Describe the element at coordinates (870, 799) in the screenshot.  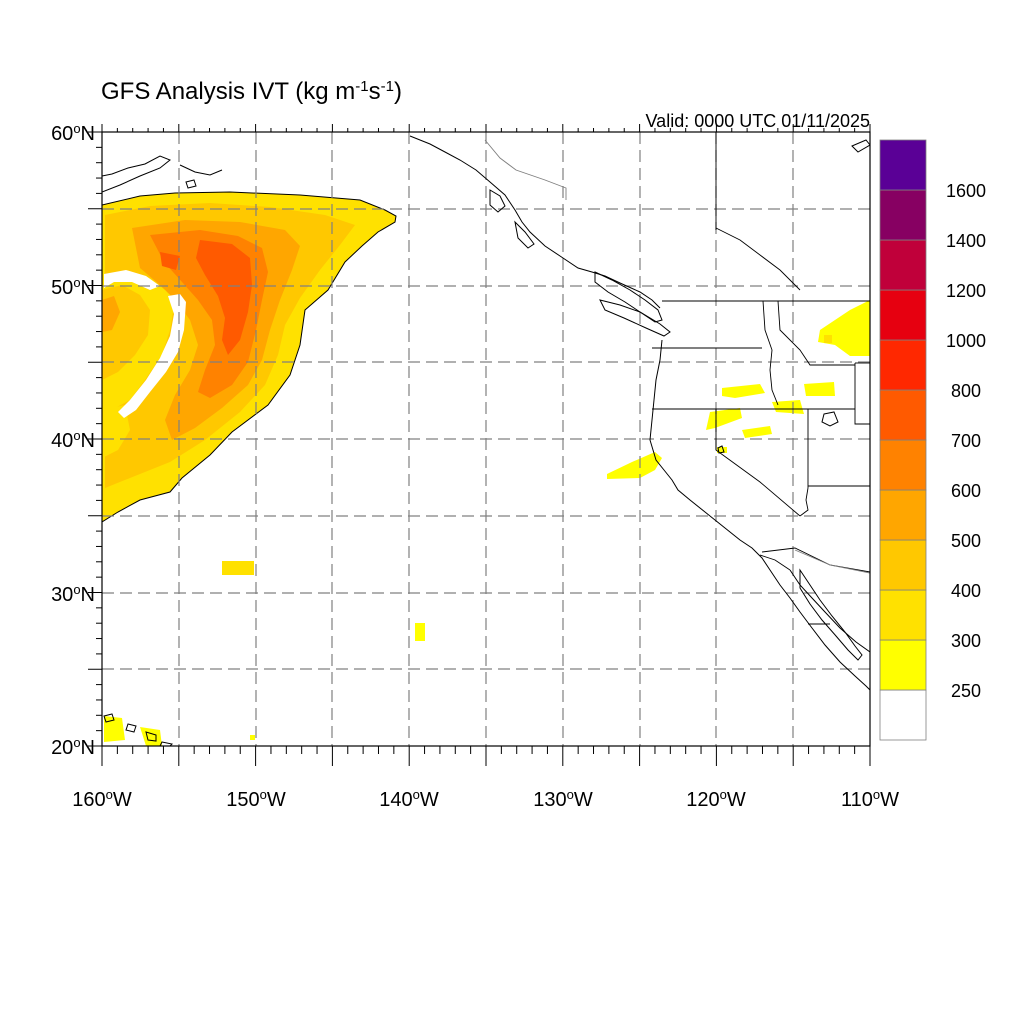
I see `lon-label-110w: 110oW` at that location.